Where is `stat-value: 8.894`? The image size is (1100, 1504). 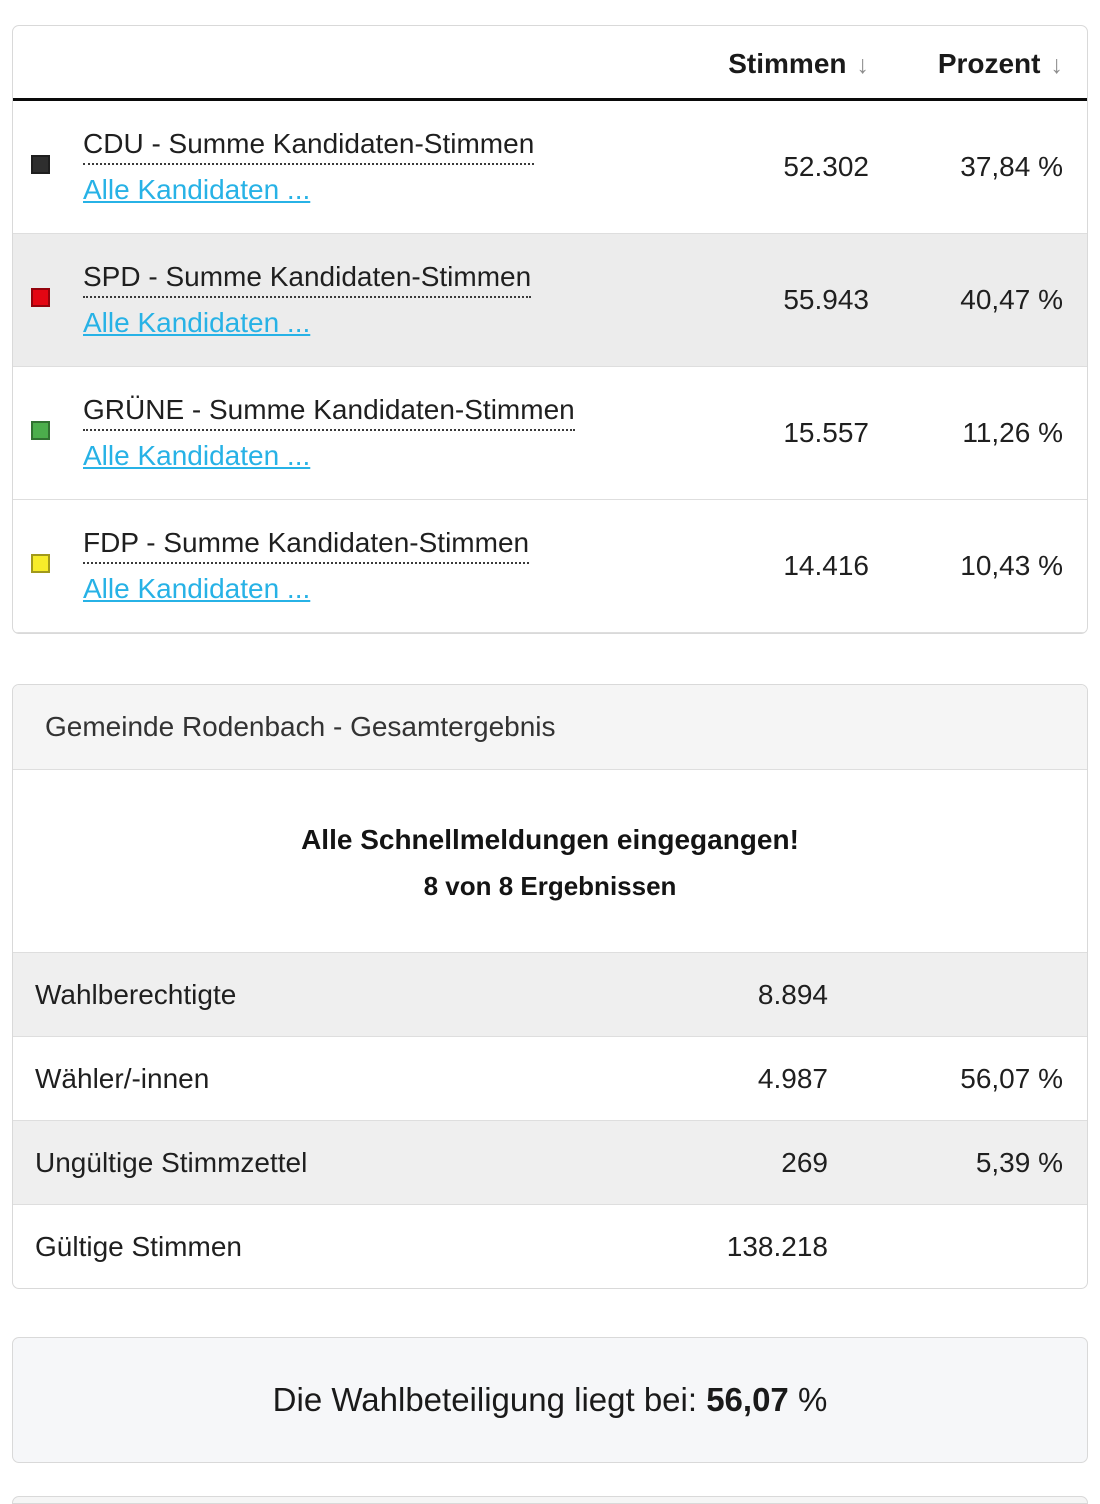
stat-value: 8.894 is located at coordinates (792, 994).